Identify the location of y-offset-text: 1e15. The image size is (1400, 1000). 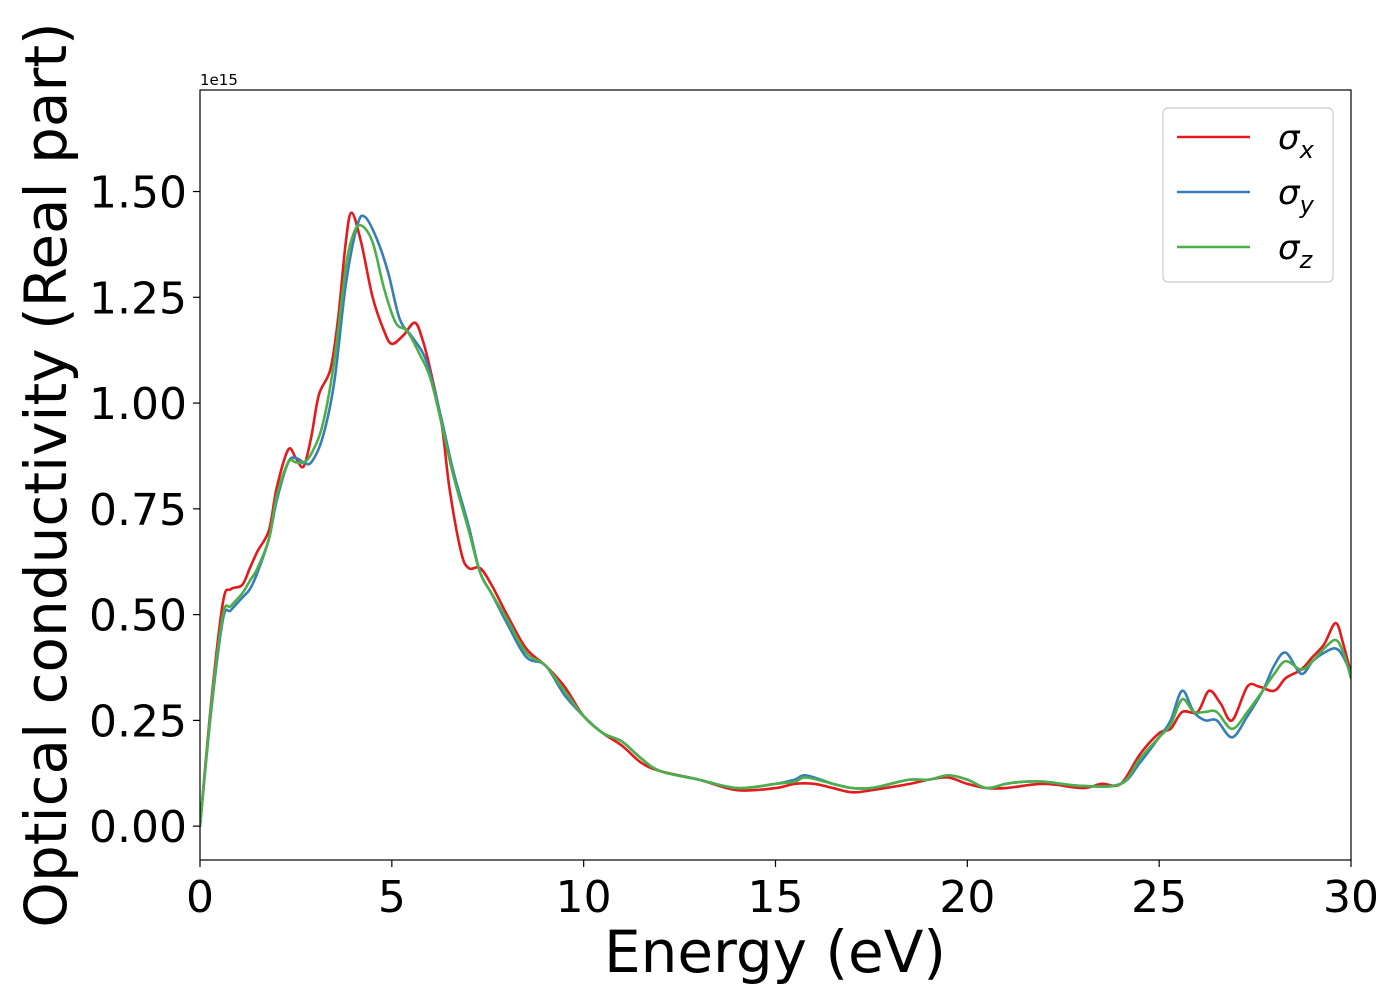
(219, 80).